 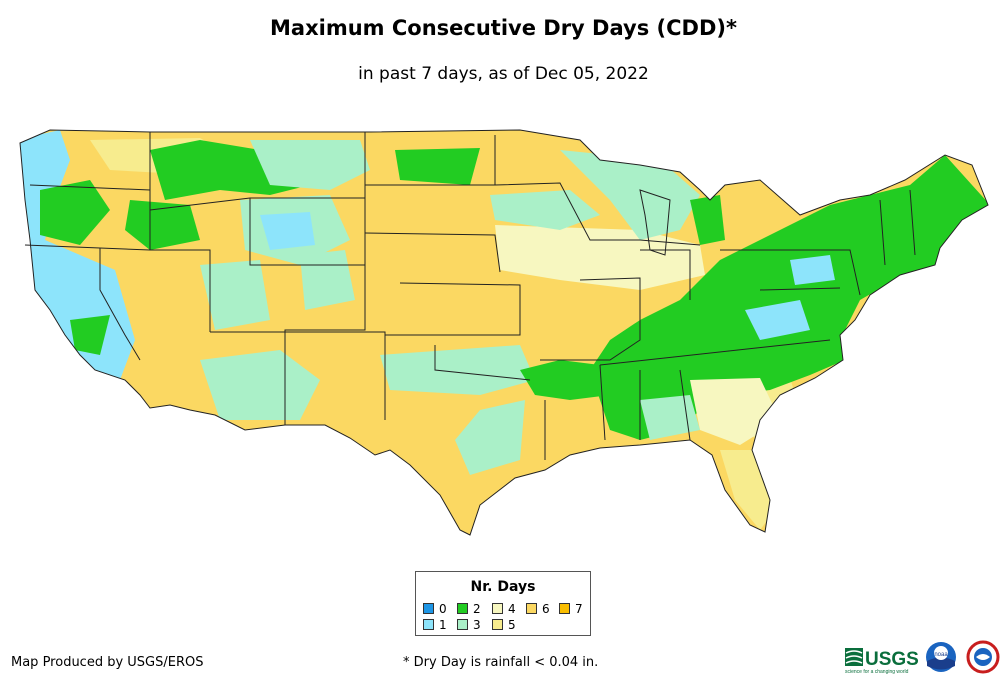 What do you see at coordinates (435, 625) in the screenshot?
I see `legend-item: 1` at bounding box center [435, 625].